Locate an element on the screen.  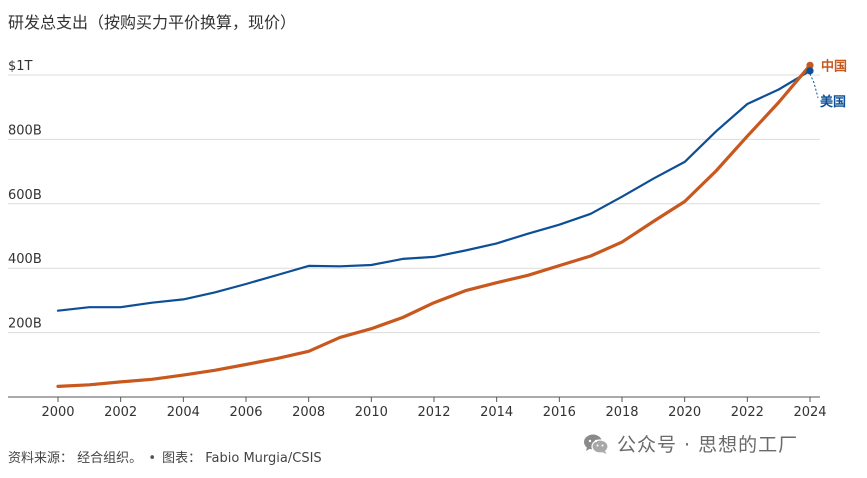
chart-title: 研发总支出（按购买力平价换算，现价） is located at coordinates (152, 22).